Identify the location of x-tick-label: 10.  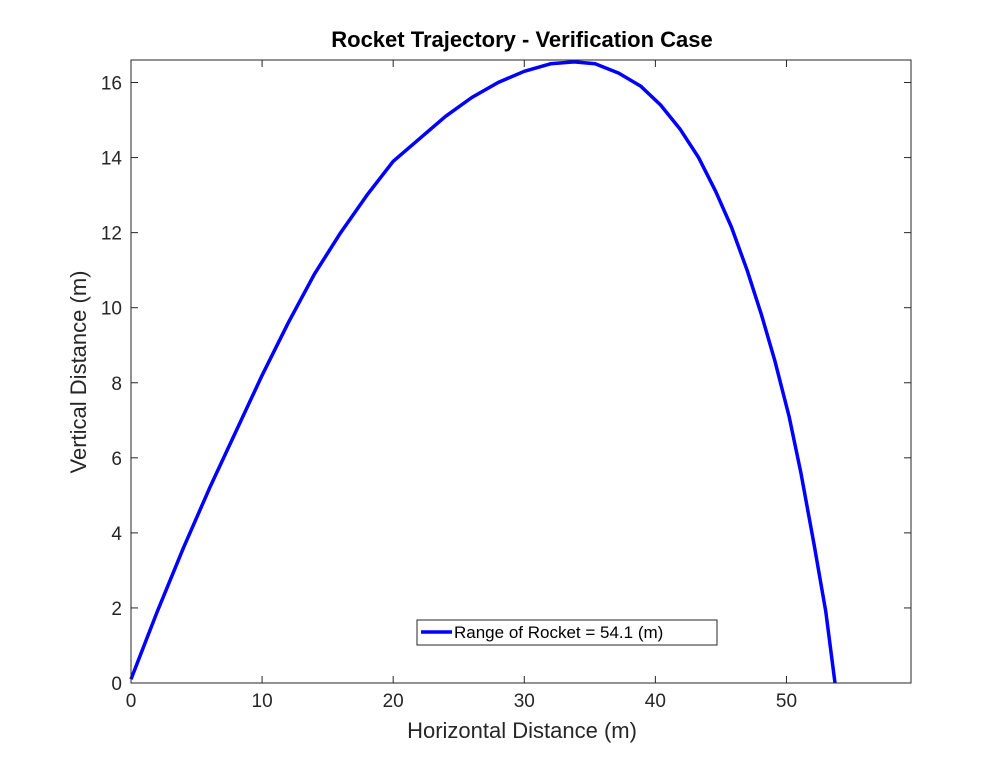
(262, 701).